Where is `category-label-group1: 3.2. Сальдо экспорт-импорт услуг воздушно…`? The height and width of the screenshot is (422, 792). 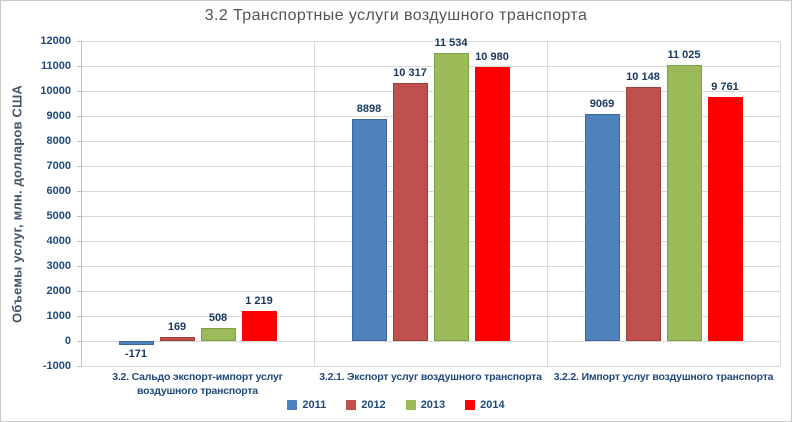
category-label-group1: 3.2. Сальдо экспорт-импорт услуг воздушно… is located at coordinates (197, 384).